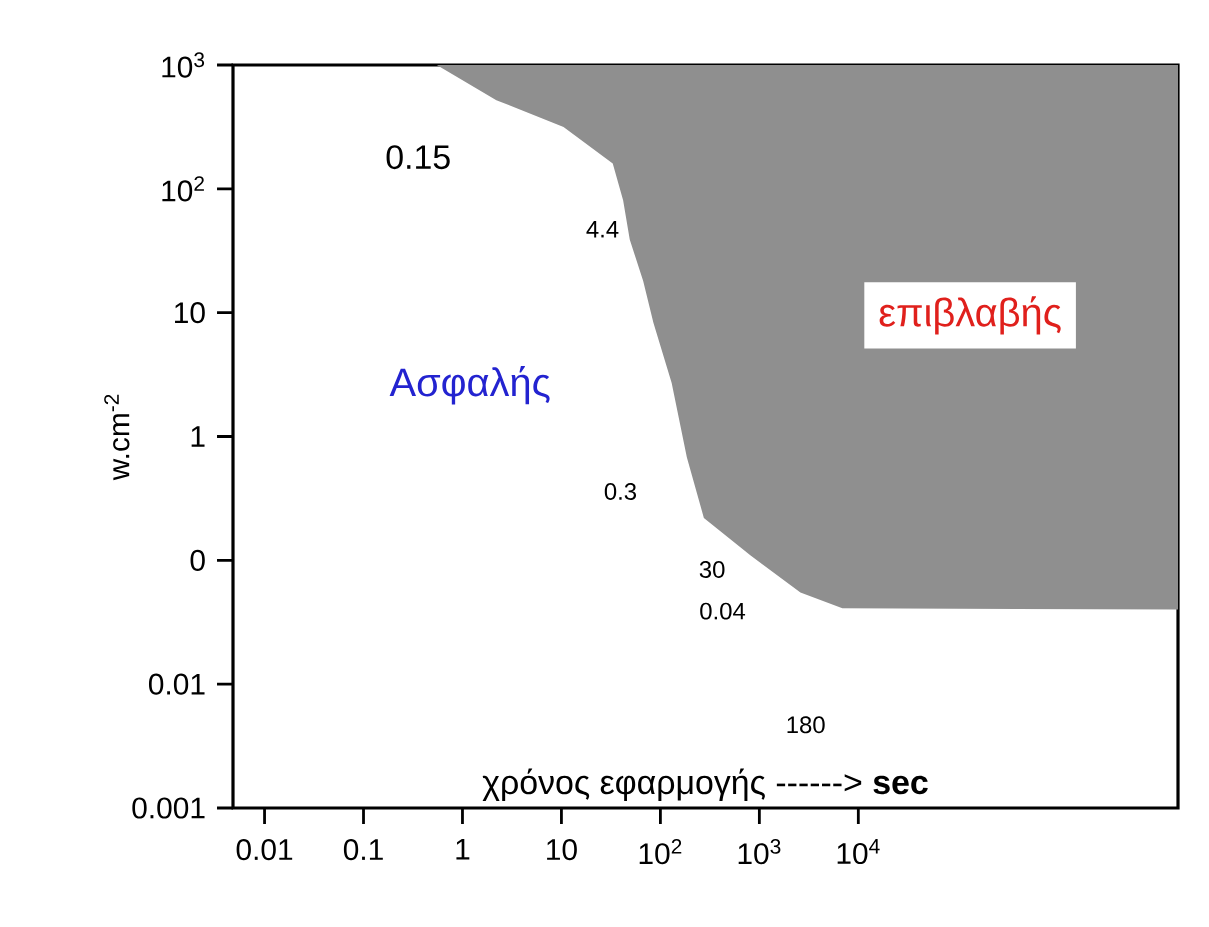 Image resolution: width=1209 pixels, height=927 pixels. Describe the element at coordinates (418, 157) in the screenshot. I see `annotation: 0.15` at that location.